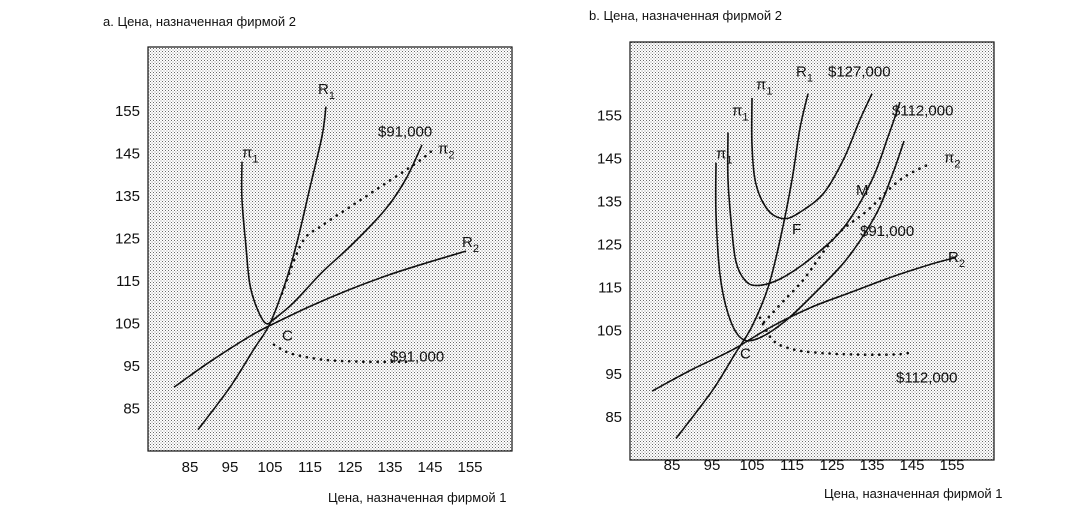  What do you see at coordinates (417, 497) in the screenshot?
I see `chart-a-xlabel: Цена, назначенная фирмой 1` at bounding box center [417, 497].